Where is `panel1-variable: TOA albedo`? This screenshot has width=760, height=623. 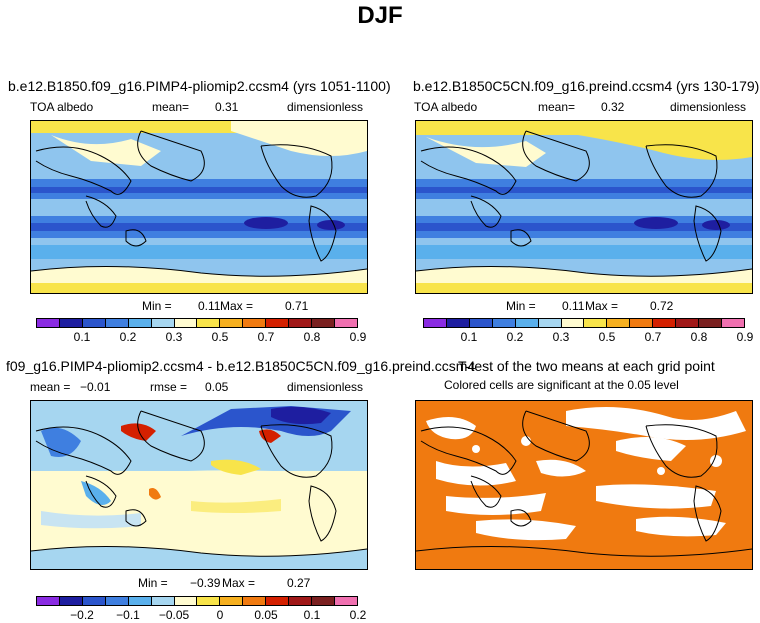
panel1-variable: TOA albedo is located at coordinates (62, 107).